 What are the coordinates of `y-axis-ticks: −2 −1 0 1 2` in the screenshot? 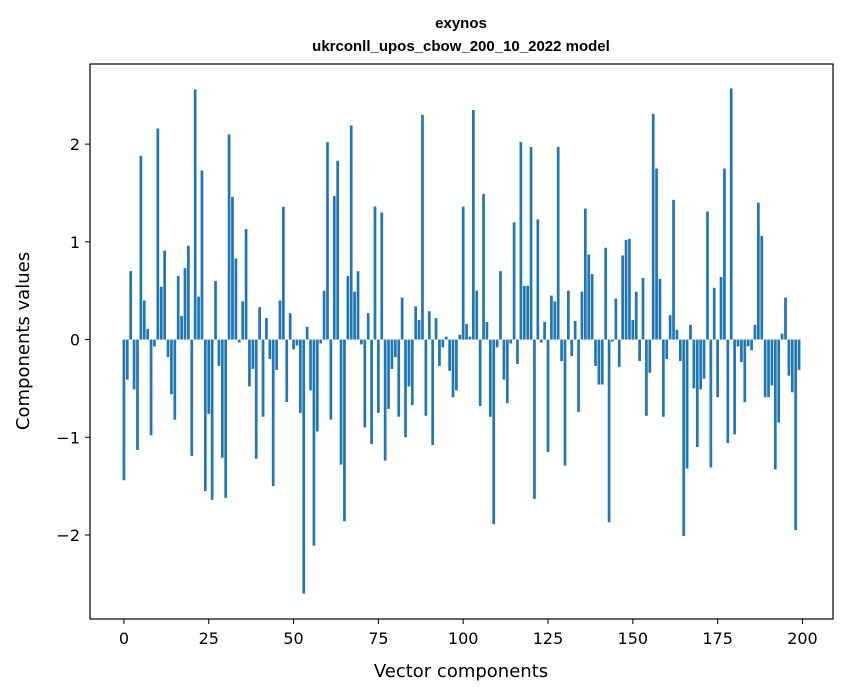 It's located at (73, 340).